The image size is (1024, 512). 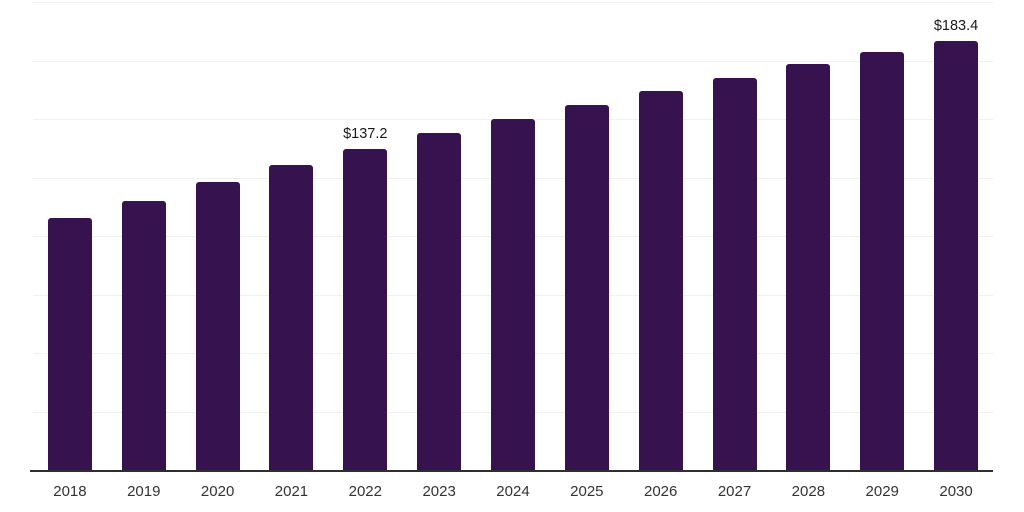 I want to click on x-tick-2024: 2024, so click(x=513, y=491).